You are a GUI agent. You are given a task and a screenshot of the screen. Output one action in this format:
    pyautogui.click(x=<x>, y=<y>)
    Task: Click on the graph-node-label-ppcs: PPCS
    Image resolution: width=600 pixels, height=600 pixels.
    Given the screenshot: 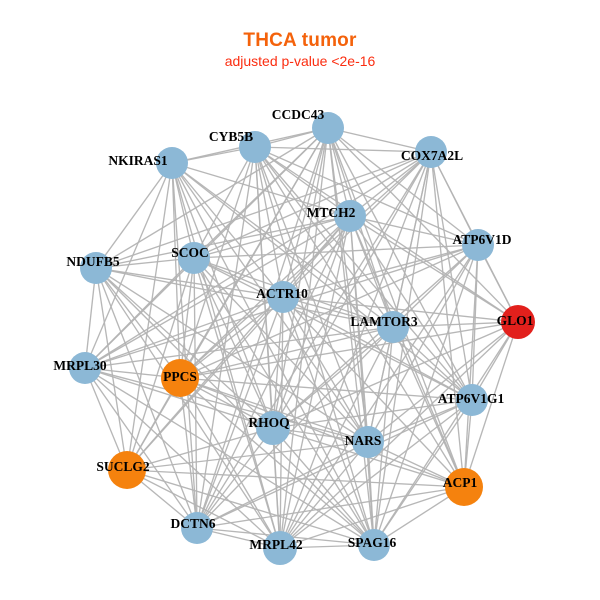 What is the action you would take?
    pyautogui.click(x=180, y=376)
    